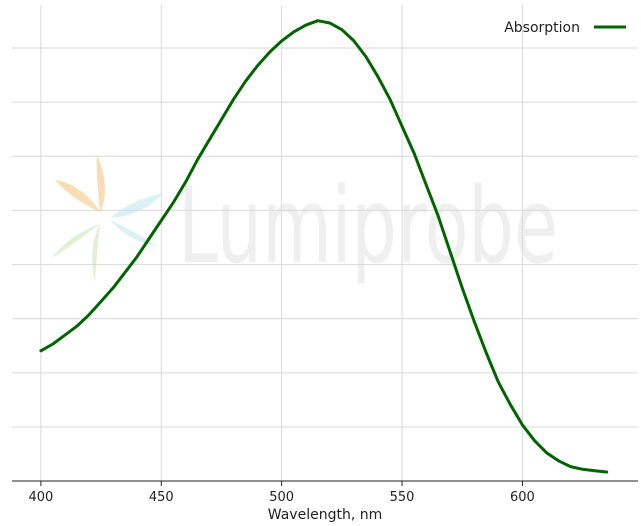 The image size is (641, 526). What do you see at coordinates (325, 515) in the screenshot?
I see `x-axis-label: Wavelength, nm` at bounding box center [325, 515].